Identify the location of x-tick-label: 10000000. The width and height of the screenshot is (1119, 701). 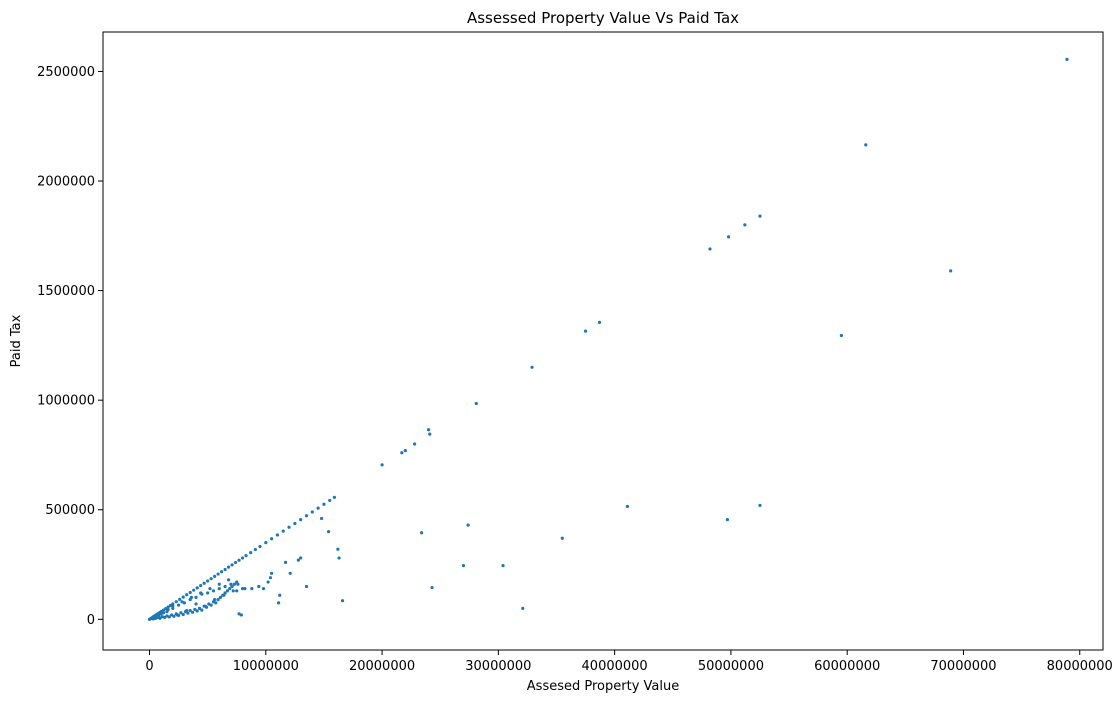
(266, 666).